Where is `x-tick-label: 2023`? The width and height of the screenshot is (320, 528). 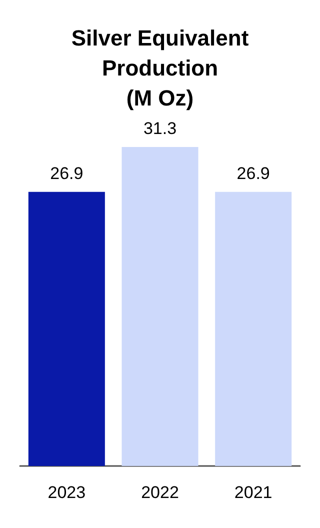 x-tick-label: 2023 is located at coordinates (67, 492).